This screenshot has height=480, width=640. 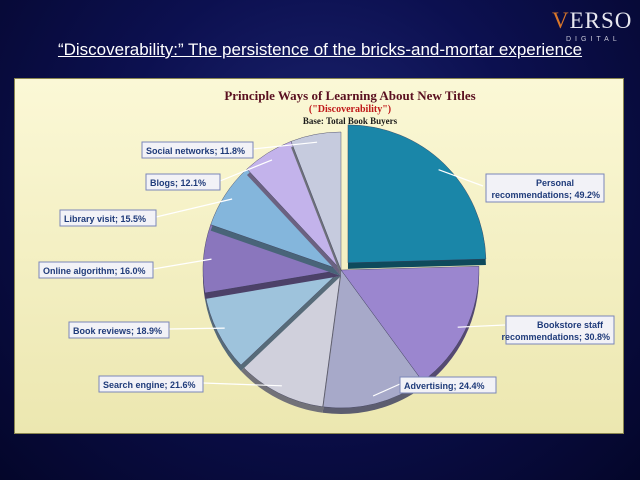 I want to click on data-label-box-bookstore-staff-recommendations, so click(x=560, y=330).